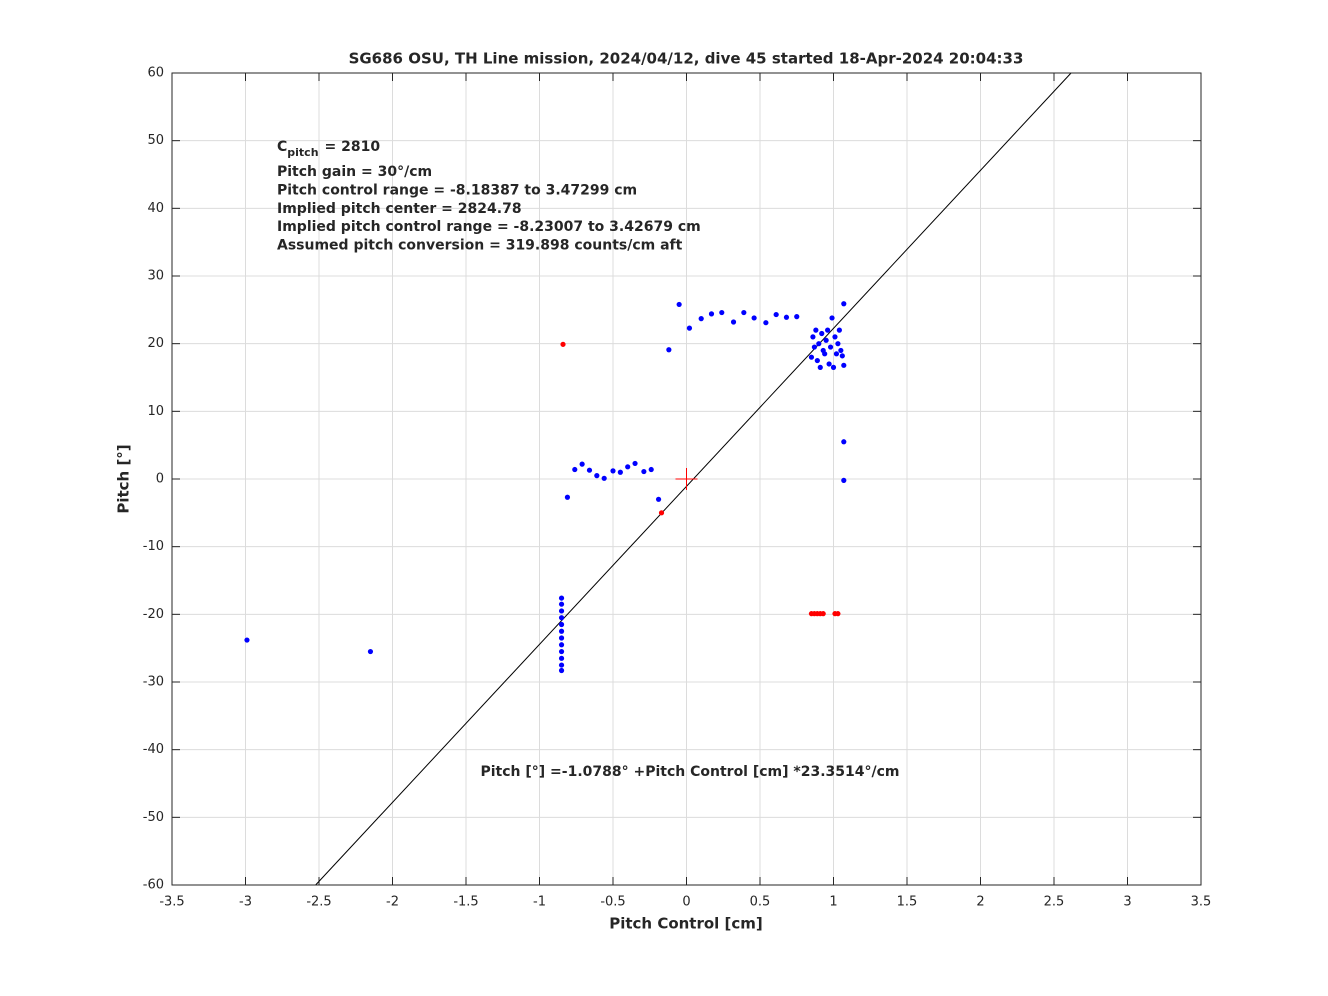  What do you see at coordinates (760, 902) in the screenshot?
I see `x-tick-label: 0.5` at bounding box center [760, 902].